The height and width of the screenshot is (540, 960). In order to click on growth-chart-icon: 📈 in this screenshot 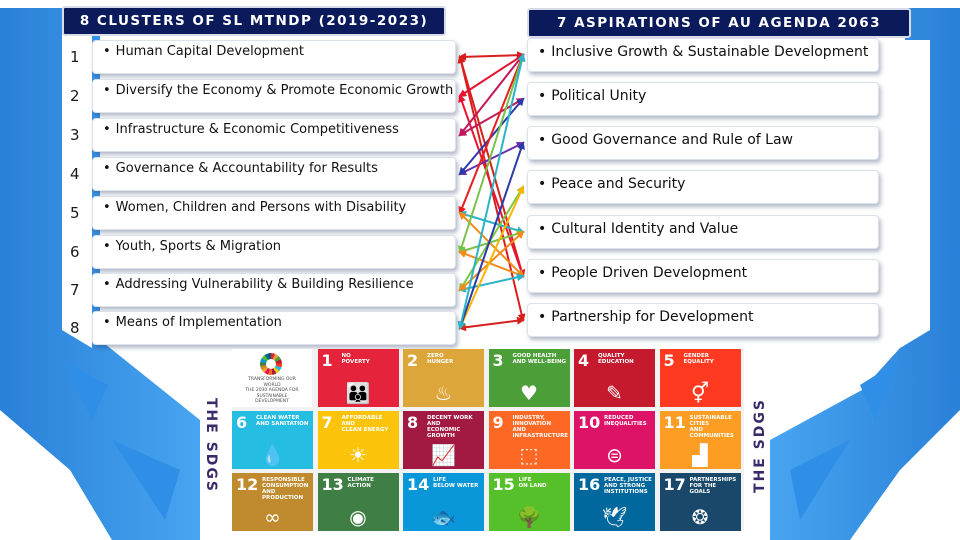, I will do `click(443, 455)`.